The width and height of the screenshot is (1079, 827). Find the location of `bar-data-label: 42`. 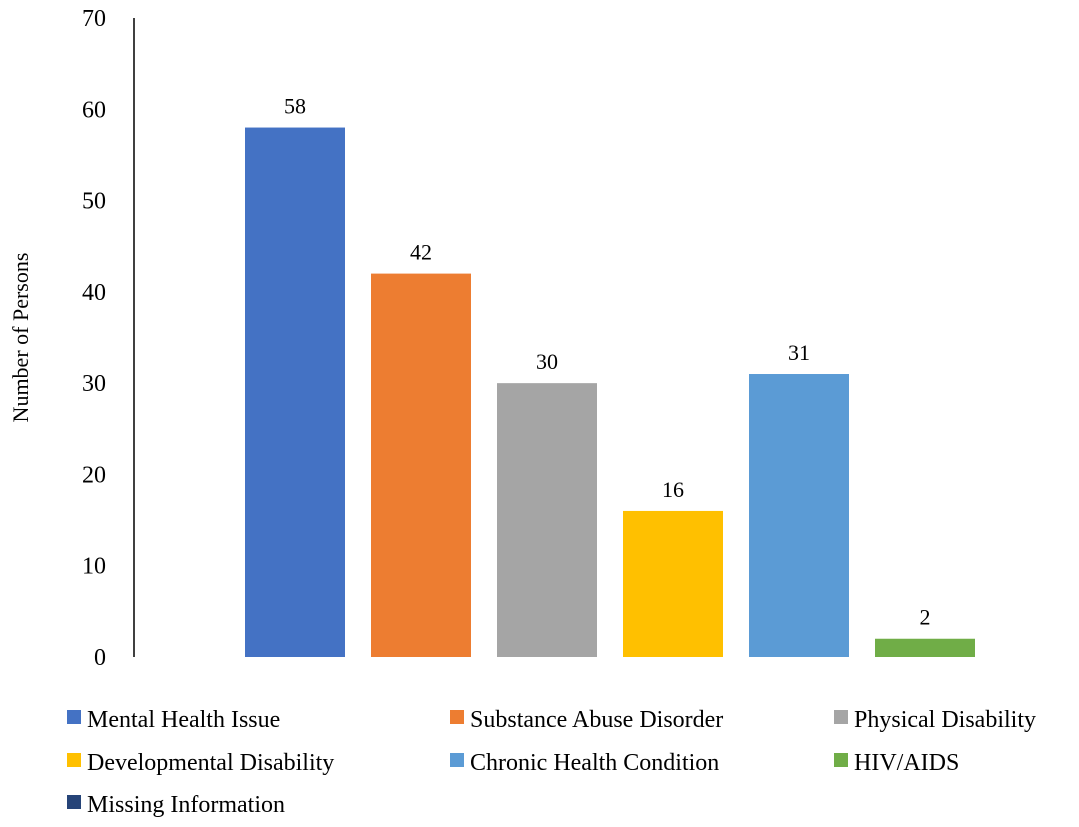

bar-data-label: 42 is located at coordinates (421, 252).